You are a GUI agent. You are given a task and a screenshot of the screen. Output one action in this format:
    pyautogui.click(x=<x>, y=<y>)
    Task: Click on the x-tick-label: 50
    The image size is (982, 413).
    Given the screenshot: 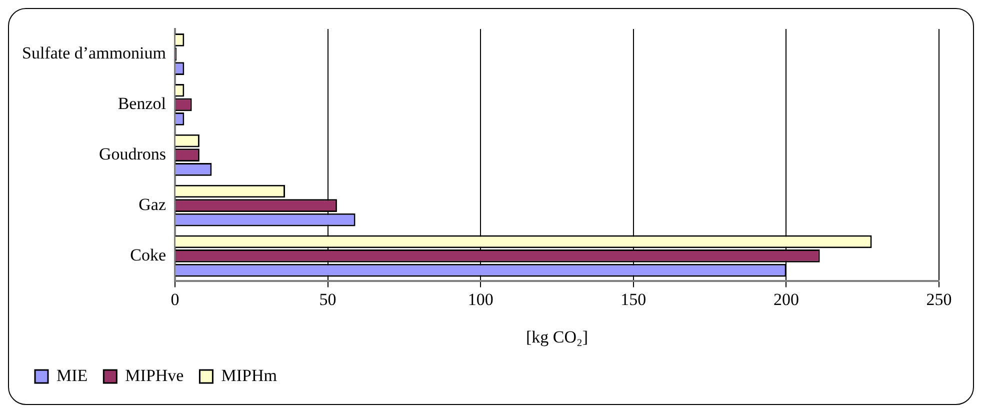 What is the action you would take?
    pyautogui.click(x=327, y=299)
    